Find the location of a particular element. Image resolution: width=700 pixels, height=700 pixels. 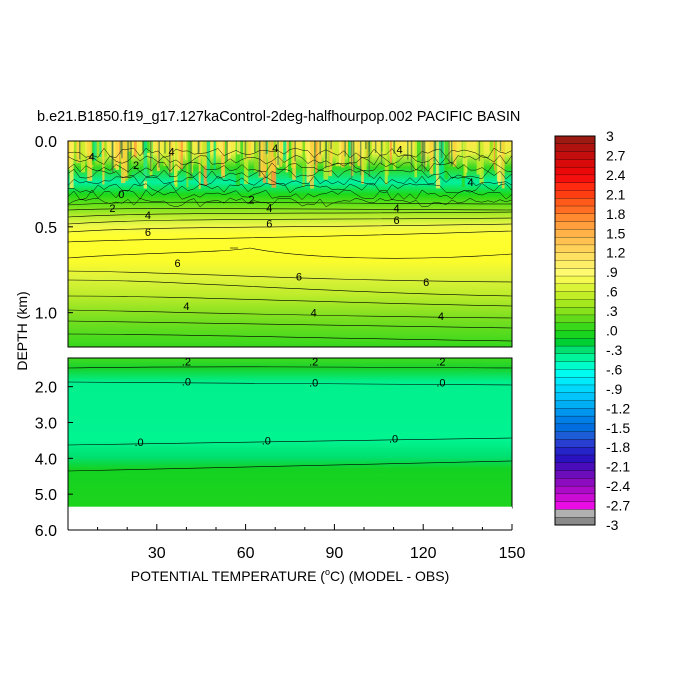

colorbar-label: 2.7 is located at coordinates (616, 155).